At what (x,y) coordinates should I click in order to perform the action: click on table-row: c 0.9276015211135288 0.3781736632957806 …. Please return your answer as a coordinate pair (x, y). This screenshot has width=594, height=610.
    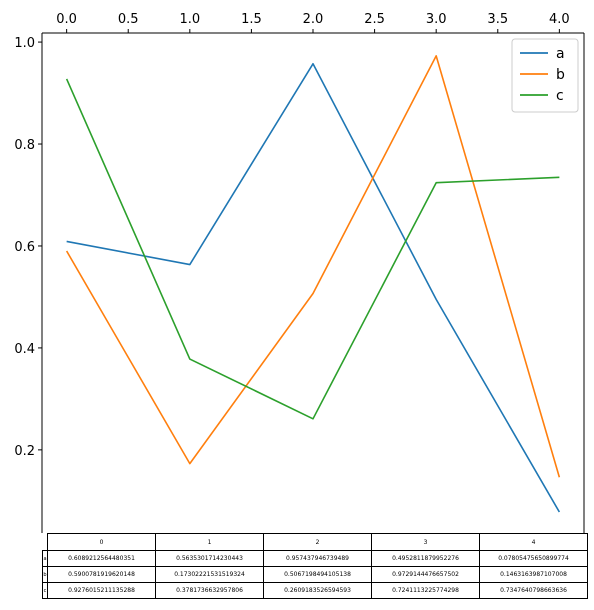
    Looking at the image, I should click on (315, 590).